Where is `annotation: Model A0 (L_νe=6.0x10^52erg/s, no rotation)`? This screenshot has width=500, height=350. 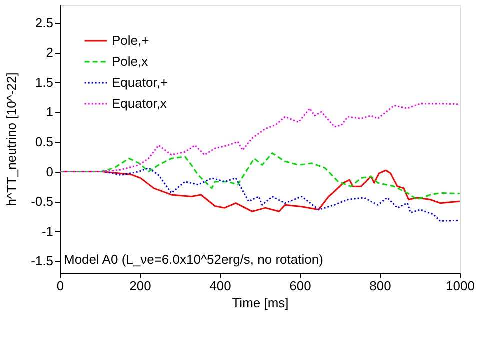 annotation: Model A0 (L_νe=6.0x10^52erg/s, no rotation) is located at coordinates (194, 259).